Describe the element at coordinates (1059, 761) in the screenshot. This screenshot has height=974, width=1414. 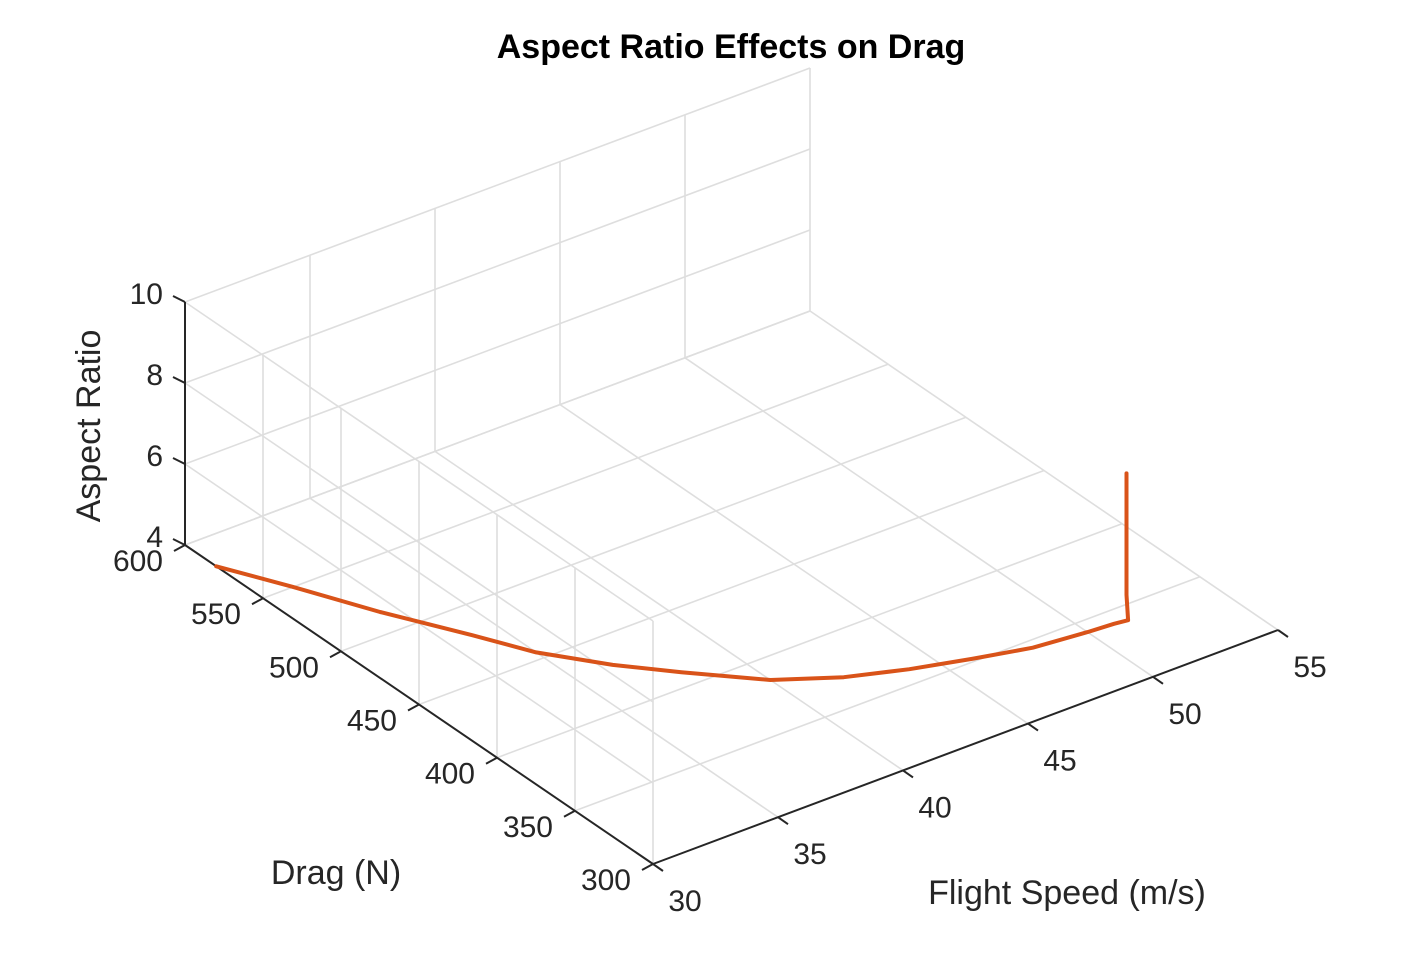
I see `x-tick-label: 45` at that location.